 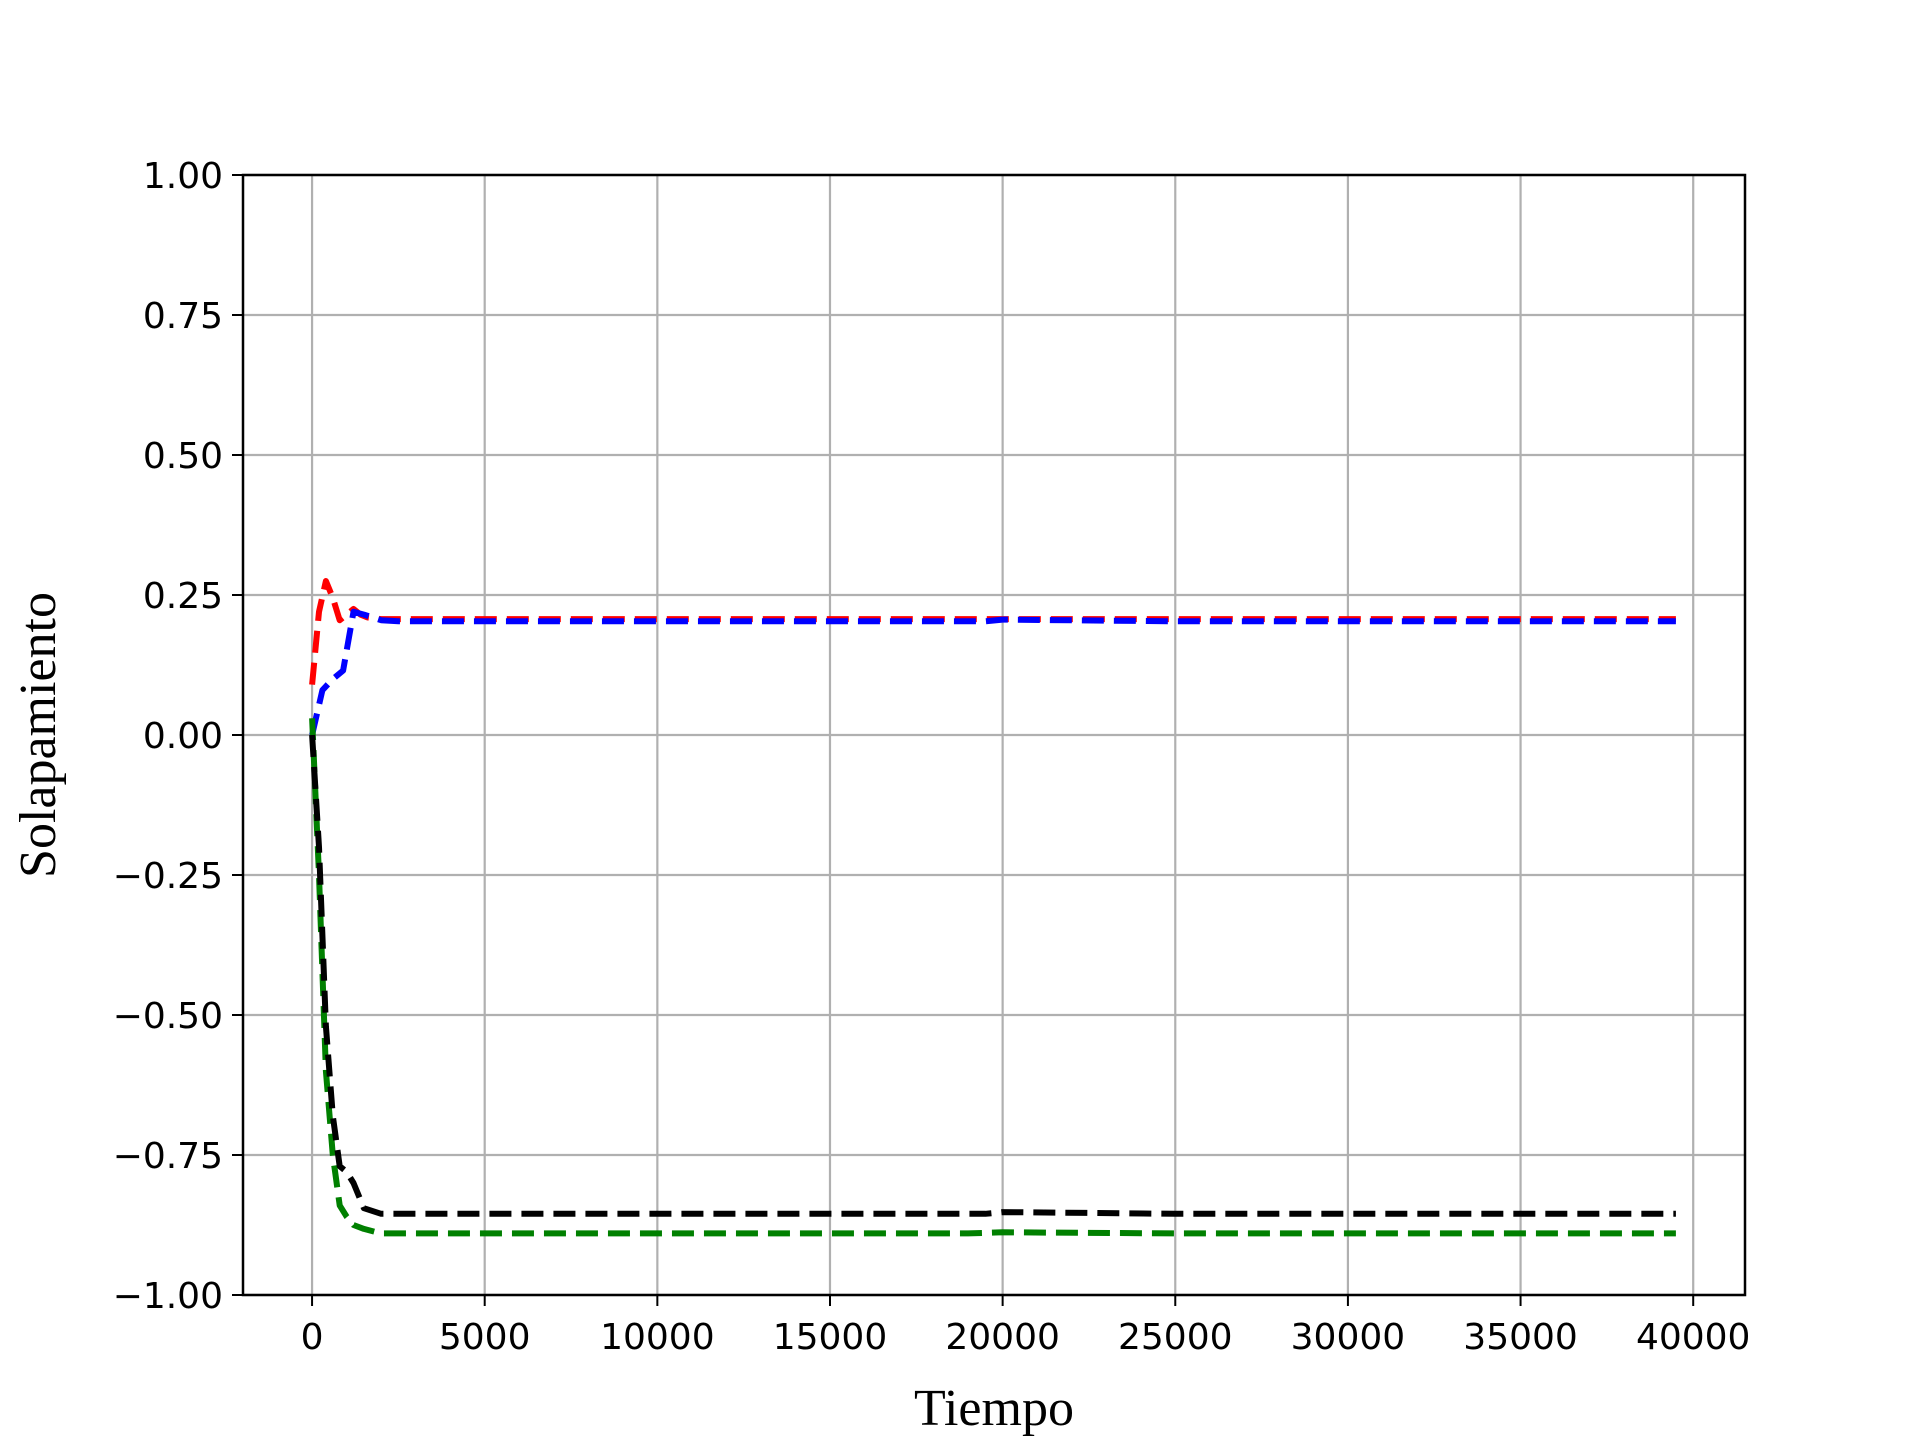 I want to click on x-tick-label: 0, so click(x=312, y=1337).